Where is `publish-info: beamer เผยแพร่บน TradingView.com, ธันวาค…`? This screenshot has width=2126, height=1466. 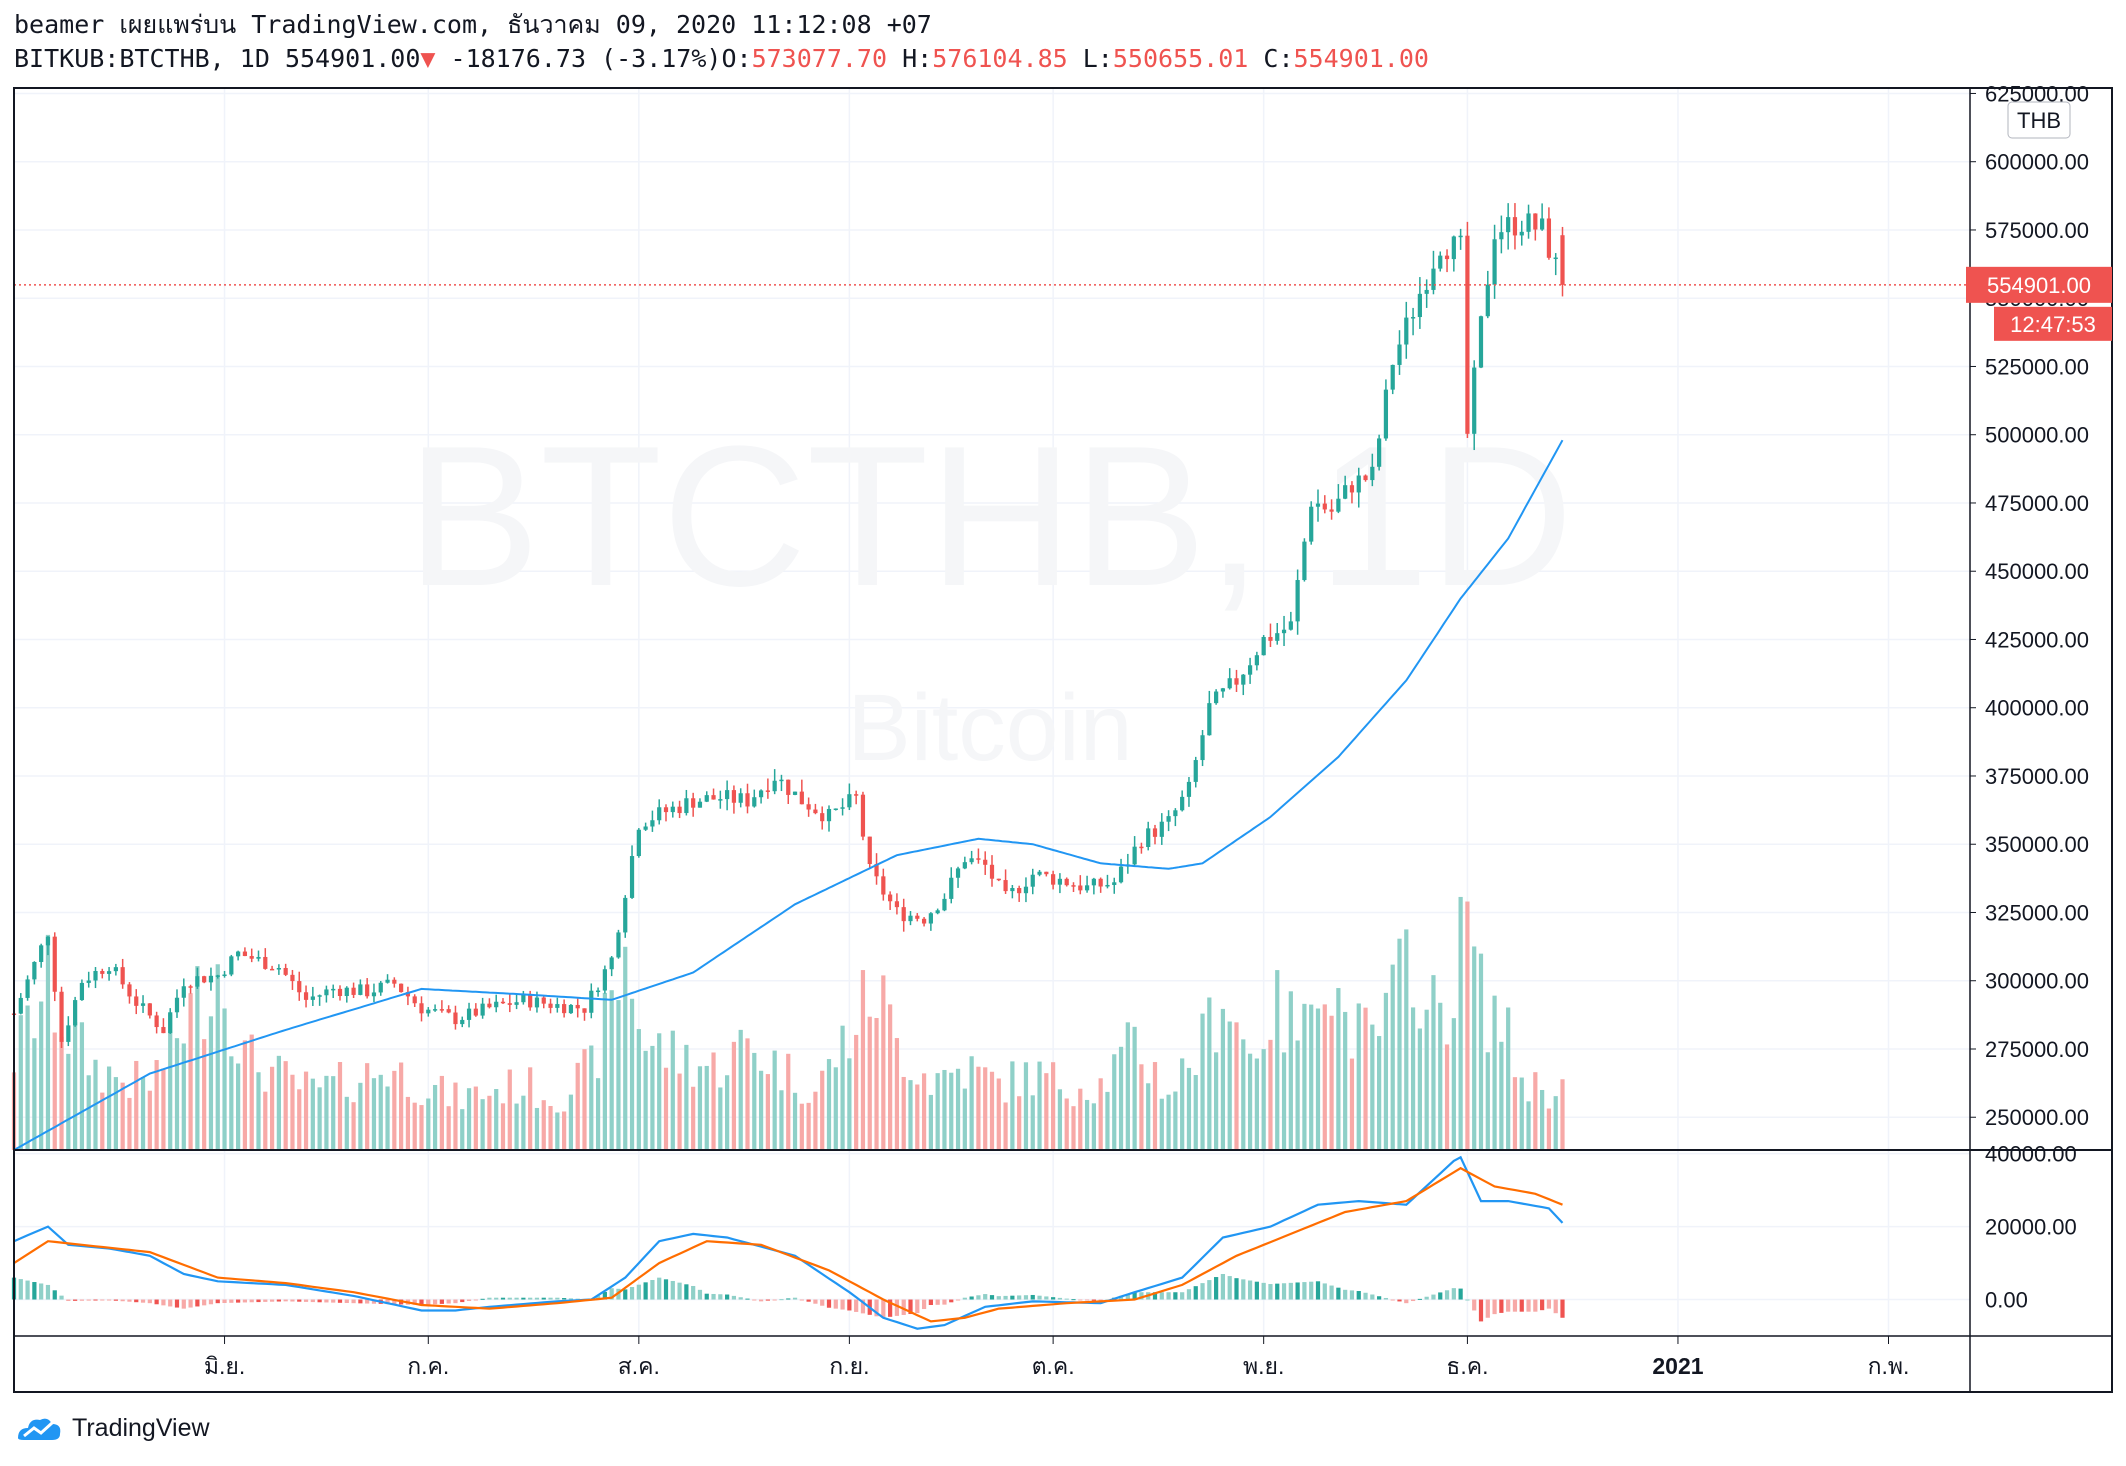 publish-info: beamer เผยแพร่บน TradingView.com, ธันวาค… is located at coordinates (473, 24).